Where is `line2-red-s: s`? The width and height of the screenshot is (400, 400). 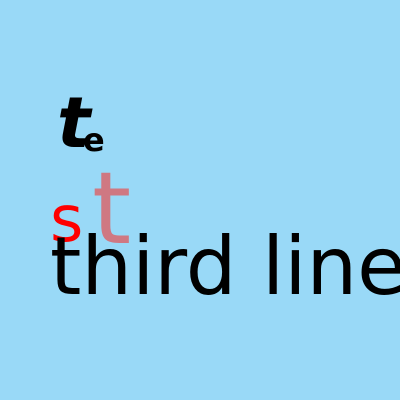 line2-red-s: s is located at coordinates (67, 220).